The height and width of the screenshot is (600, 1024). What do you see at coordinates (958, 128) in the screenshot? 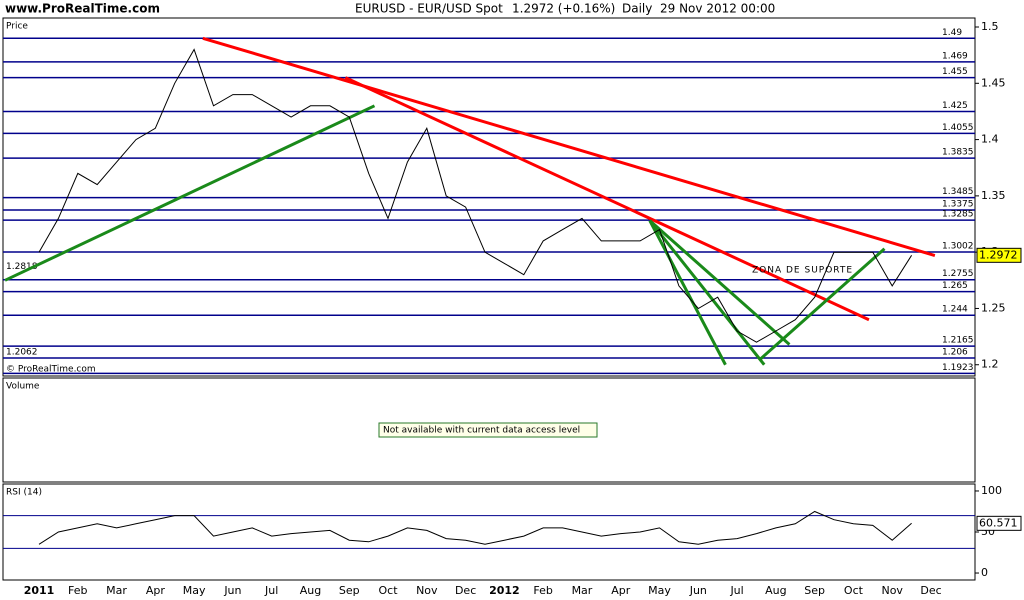
I see `level-label: 1.4055` at bounding box center [958, 128].